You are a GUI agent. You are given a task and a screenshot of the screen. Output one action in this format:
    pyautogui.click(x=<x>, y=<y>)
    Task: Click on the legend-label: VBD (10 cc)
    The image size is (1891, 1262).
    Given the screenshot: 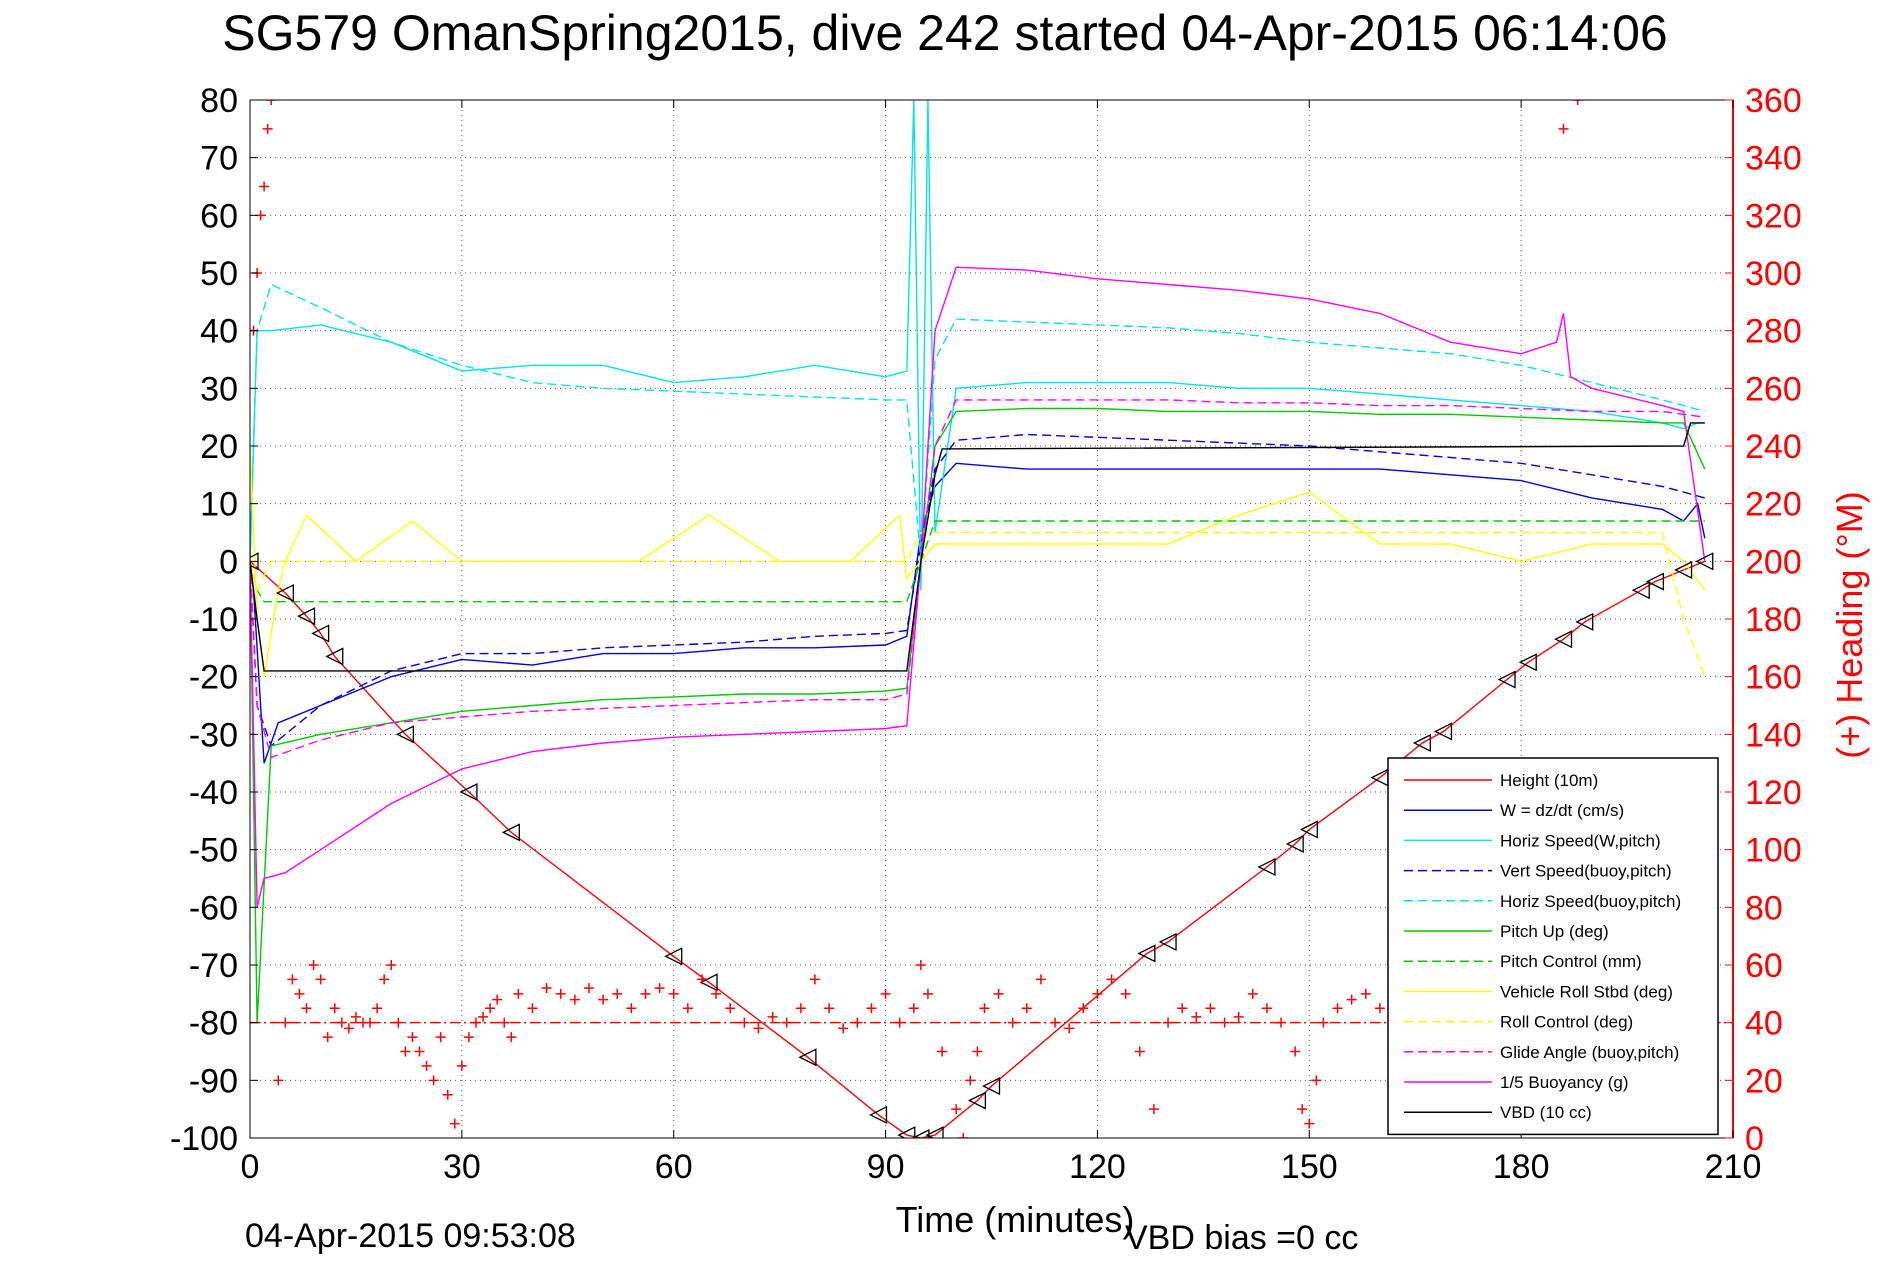 What is the action you would take?
    pyautogui.click(x=1546, y=1112)
    